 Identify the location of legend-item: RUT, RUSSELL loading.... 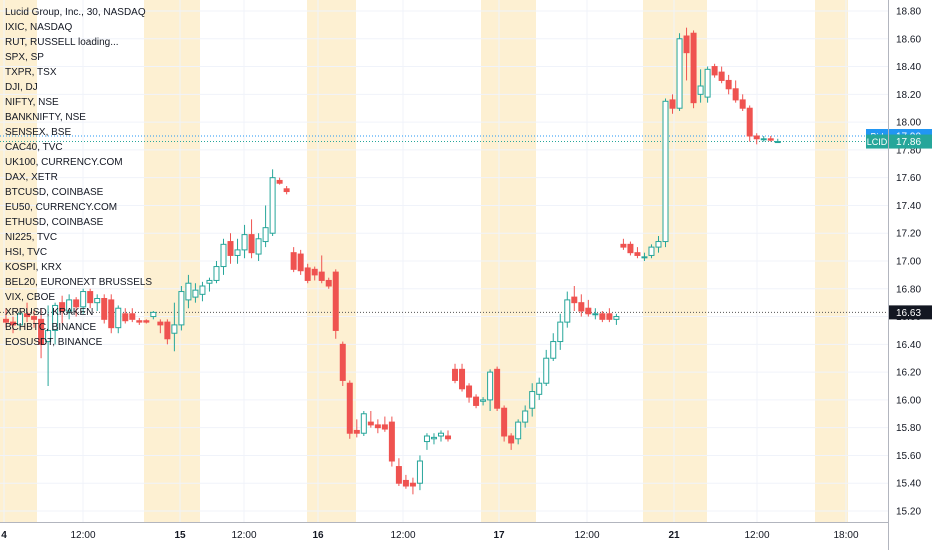
(62, 42).